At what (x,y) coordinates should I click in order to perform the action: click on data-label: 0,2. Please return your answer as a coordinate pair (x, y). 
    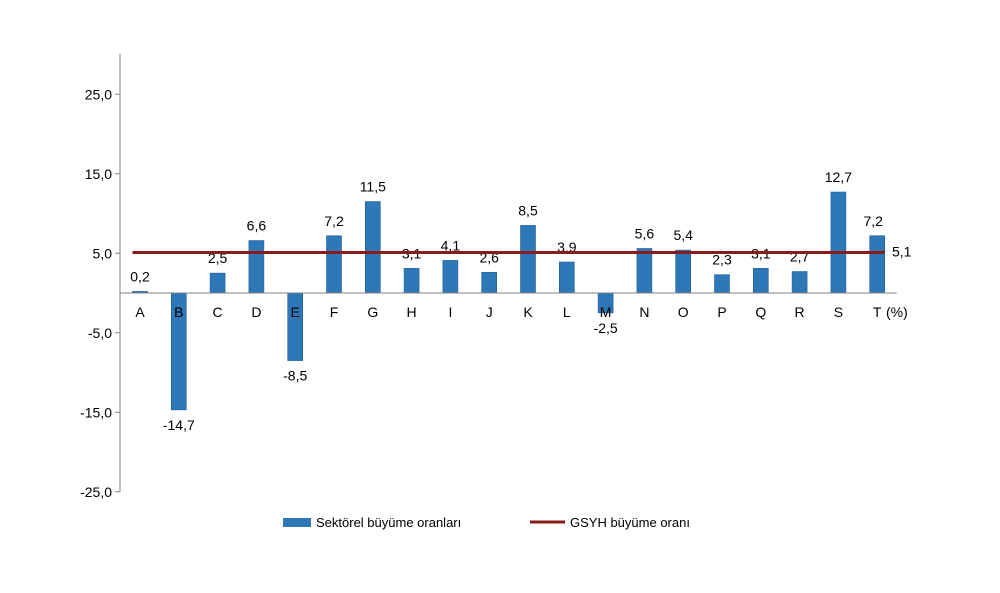
    Looking at the image, I should click on (140, 276).